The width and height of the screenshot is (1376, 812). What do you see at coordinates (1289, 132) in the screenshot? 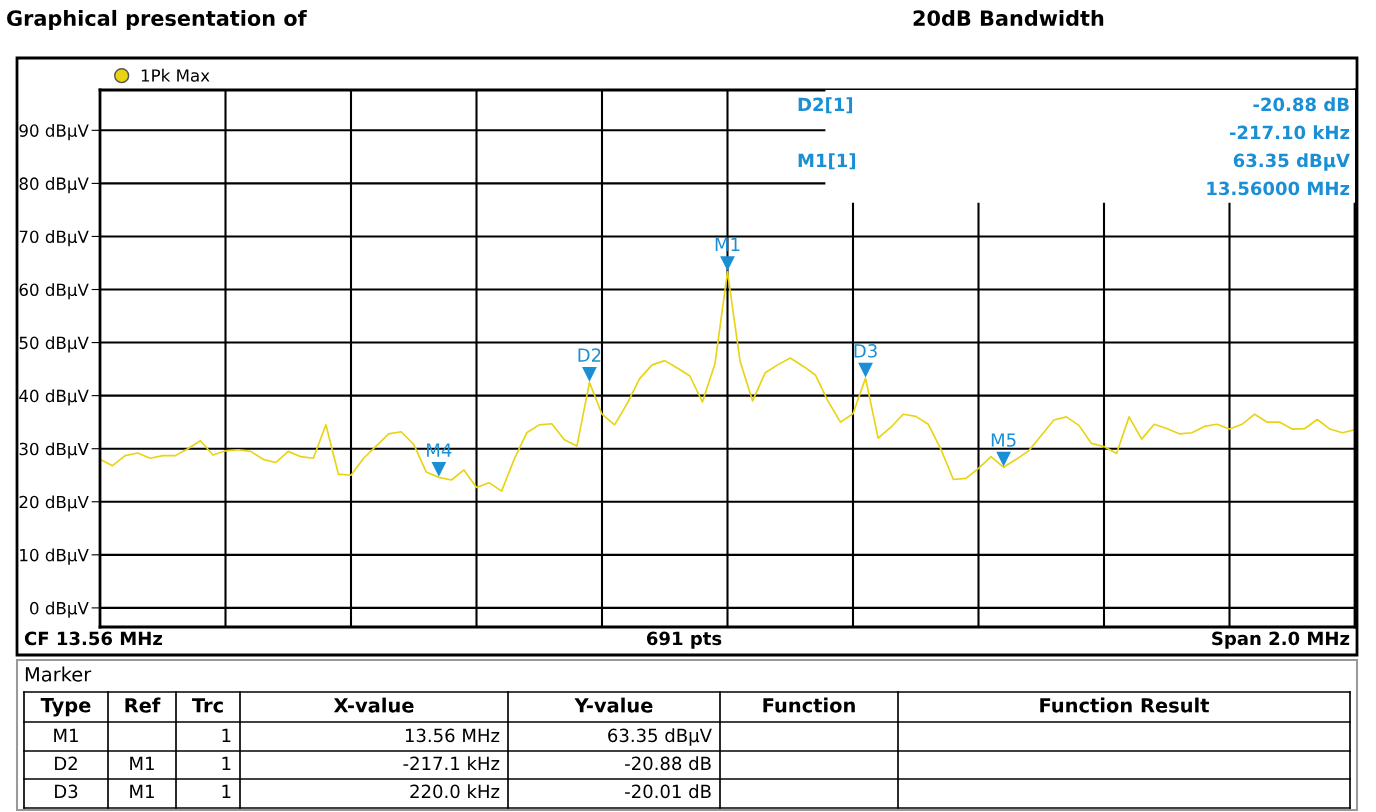
I see `annotation: -217.10 kHz` at bounding box center [1289, 132].